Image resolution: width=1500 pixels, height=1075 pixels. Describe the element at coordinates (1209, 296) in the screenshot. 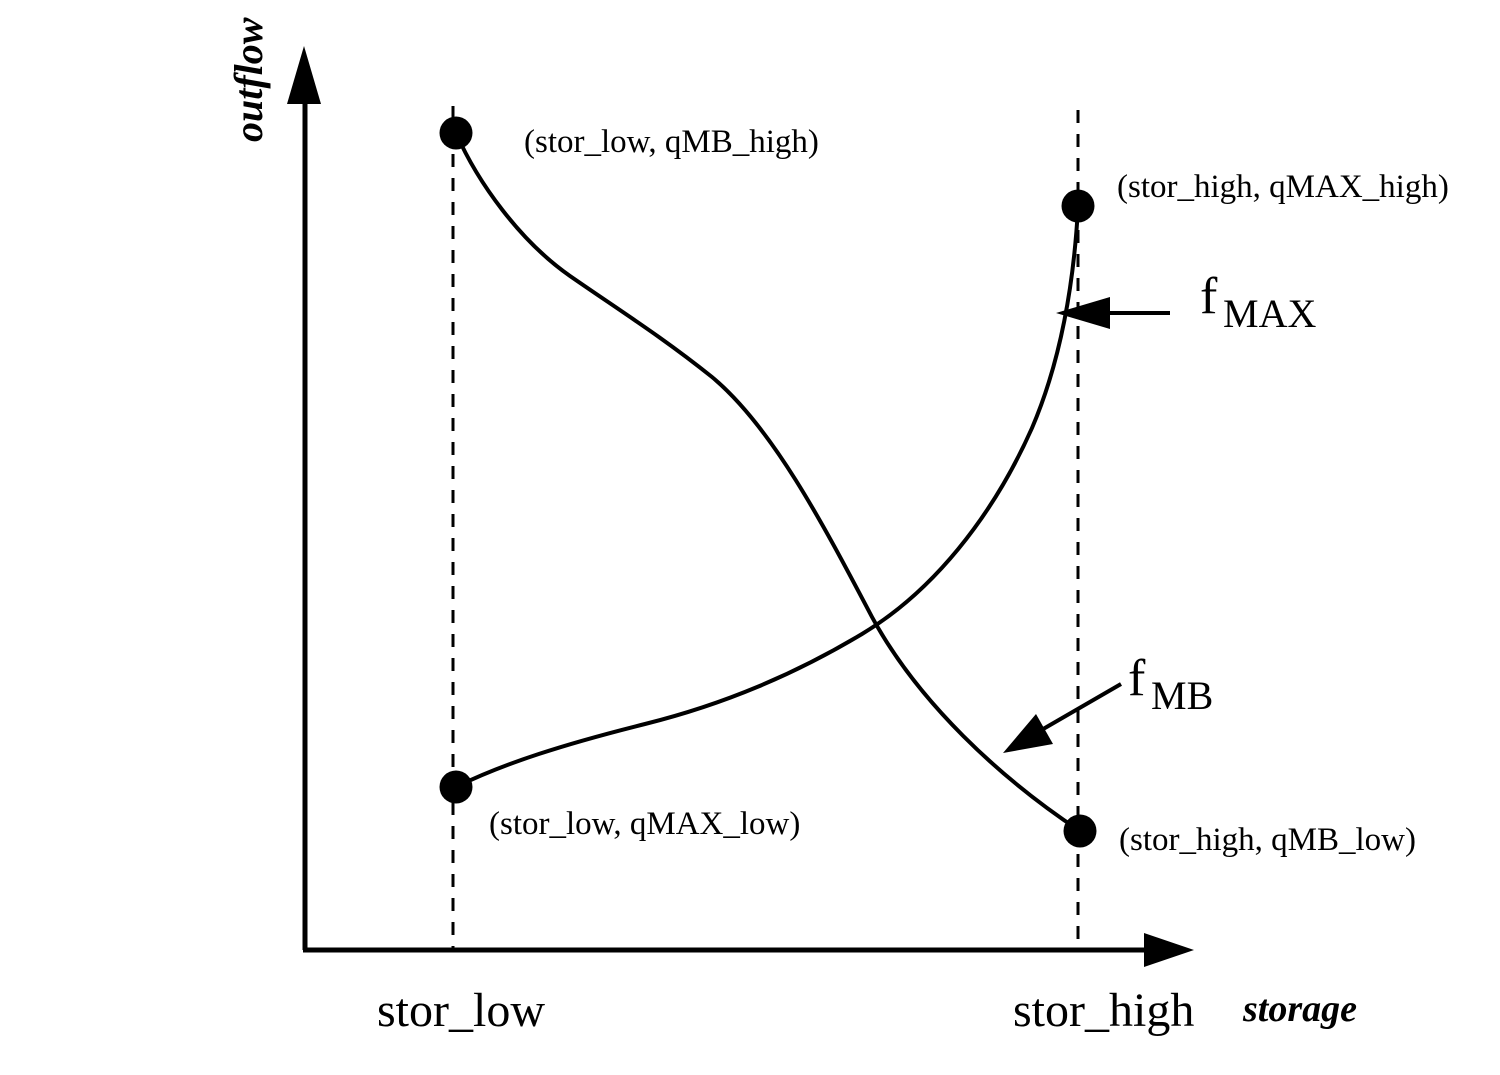

I see `fmax-label-base: f` at that location.